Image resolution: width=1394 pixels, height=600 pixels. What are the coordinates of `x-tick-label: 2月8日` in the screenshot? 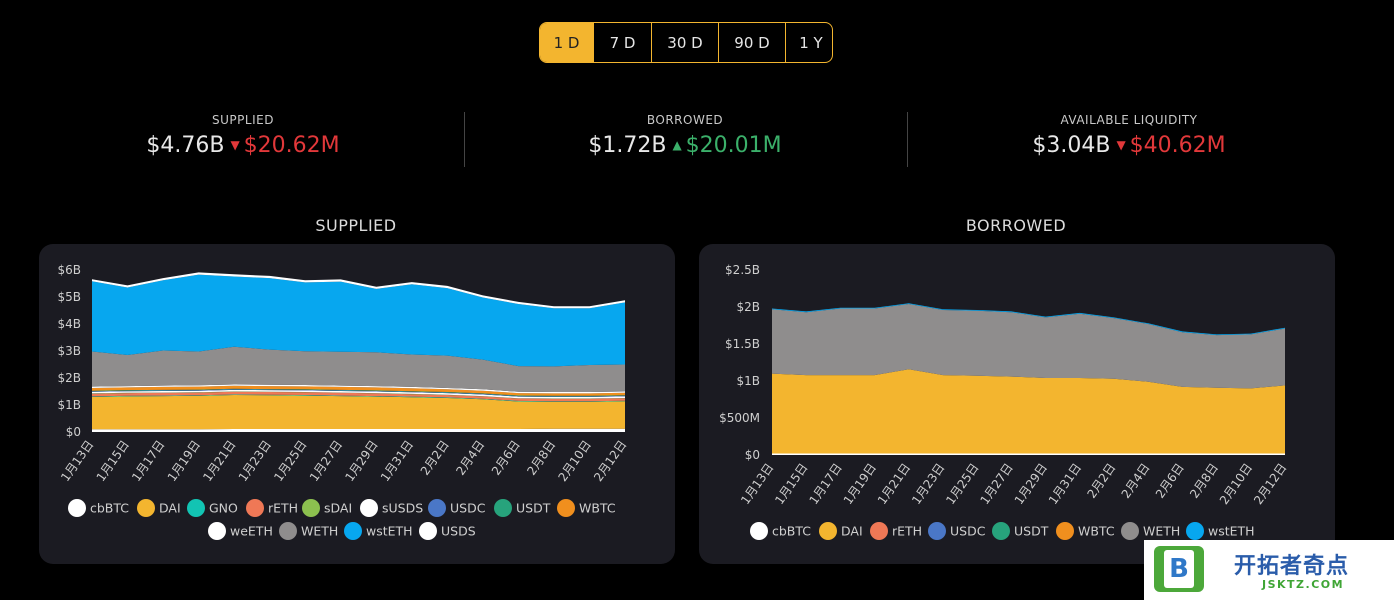 It's located at (1204, 481).